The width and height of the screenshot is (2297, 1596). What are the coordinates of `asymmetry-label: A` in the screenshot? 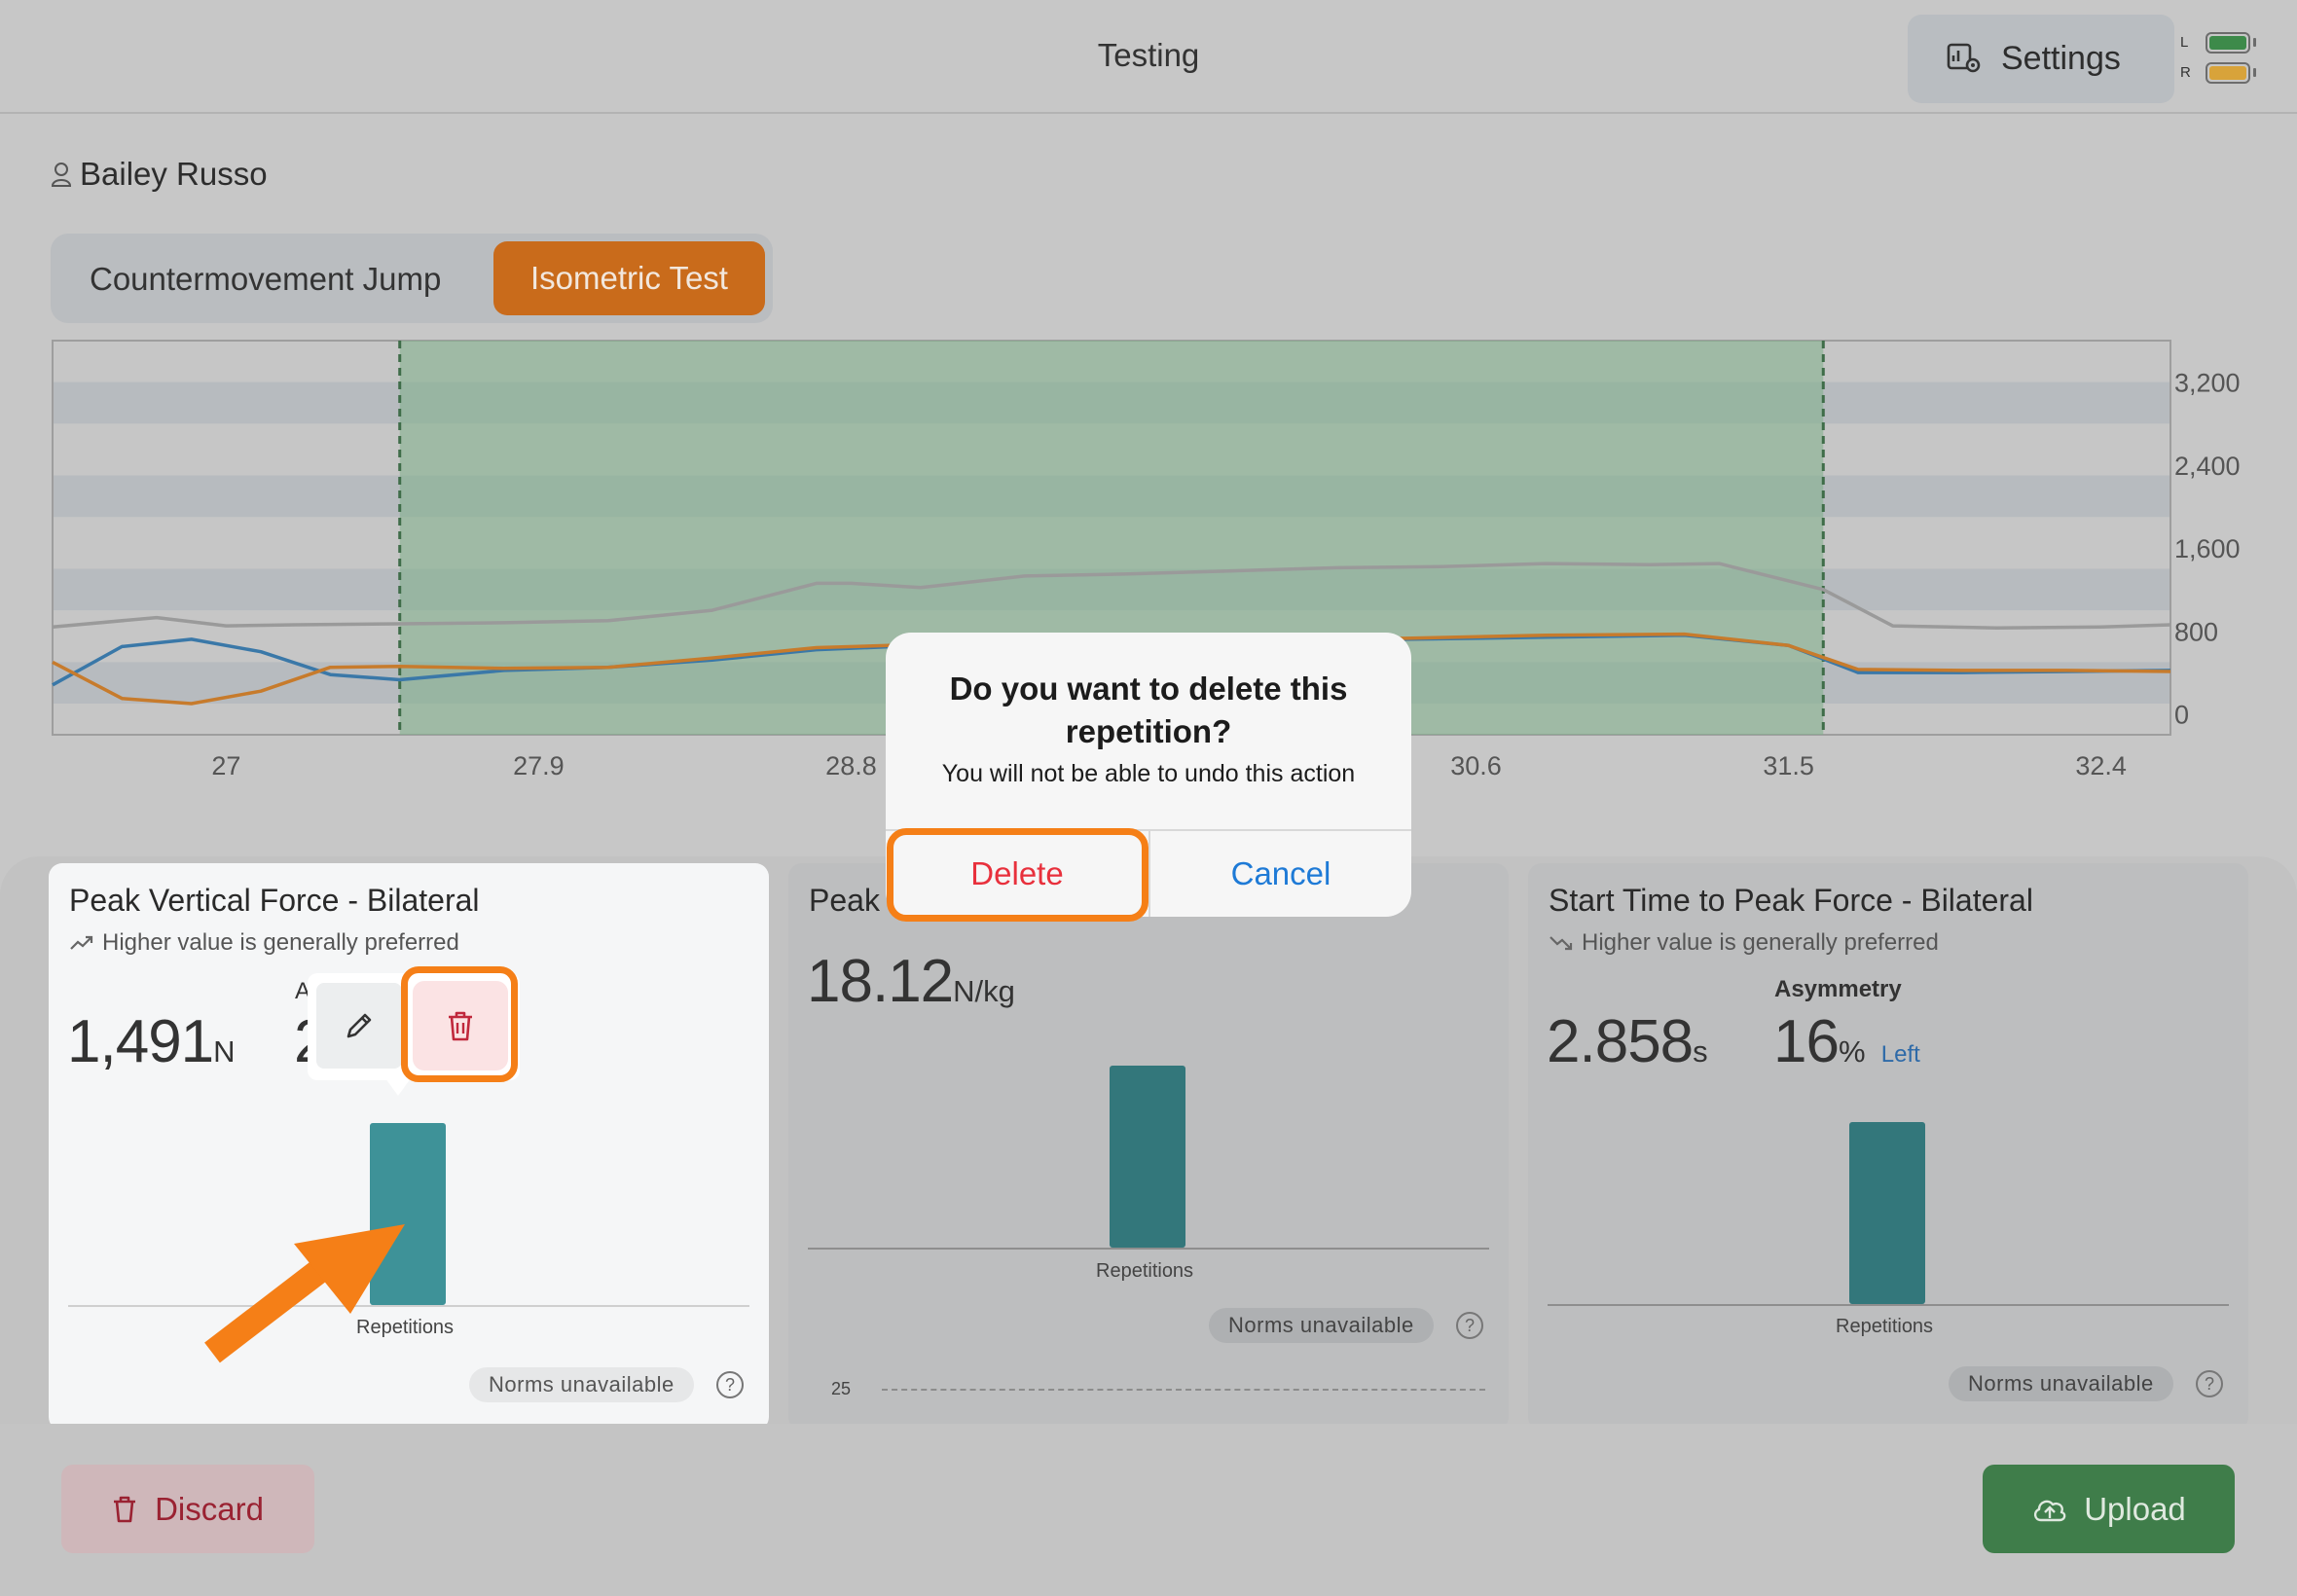 It's located at (303, 991).